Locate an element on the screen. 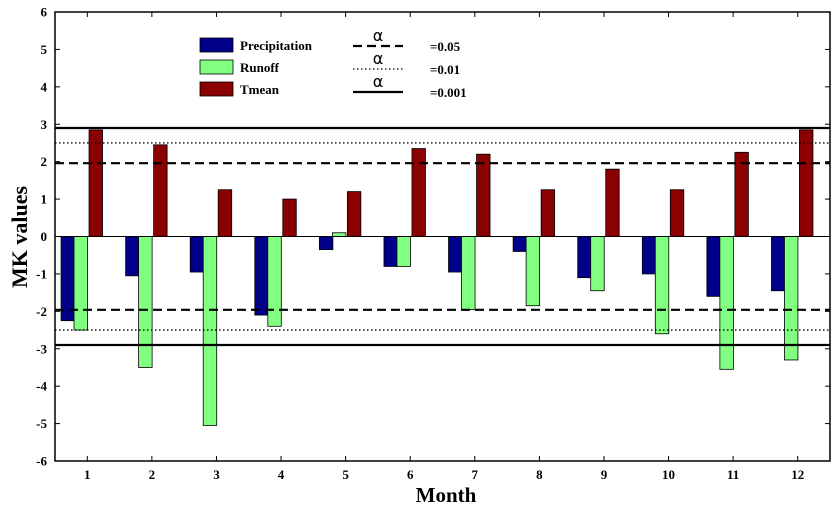 Image resolution: width=833 pixels, height=508 pixels. y-tick-label: -5 is located at coordinates (41, 423).